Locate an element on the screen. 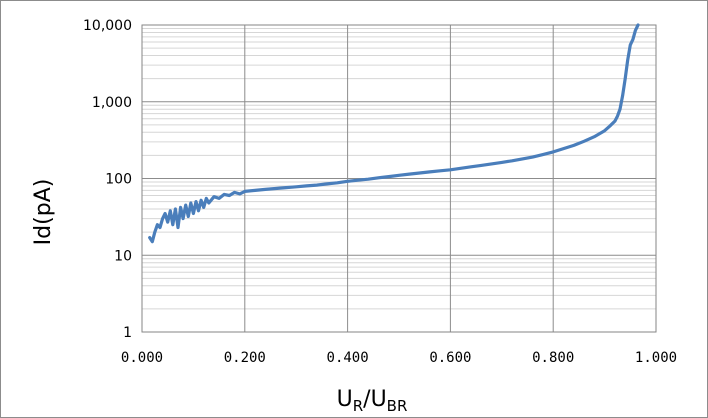 This screenshot has width=708, height=418. y-axis-tick-labels: 1 10 100 1,000 10,000 is located at coordinates (107, 179).